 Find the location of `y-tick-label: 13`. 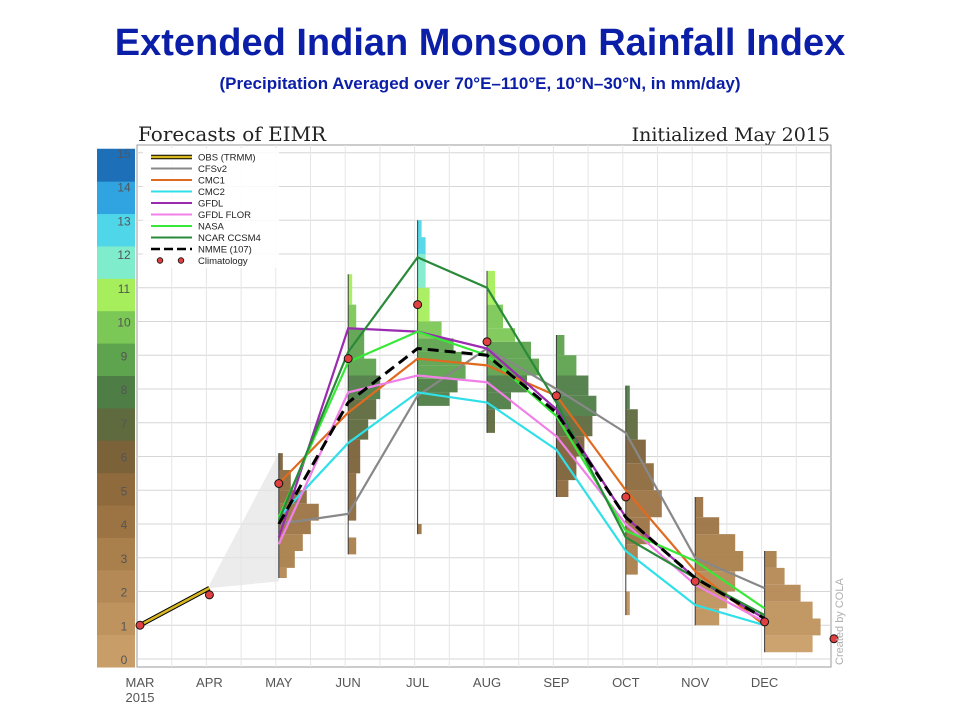

y-tick-label: 13 is located at coordinates (124, 221).